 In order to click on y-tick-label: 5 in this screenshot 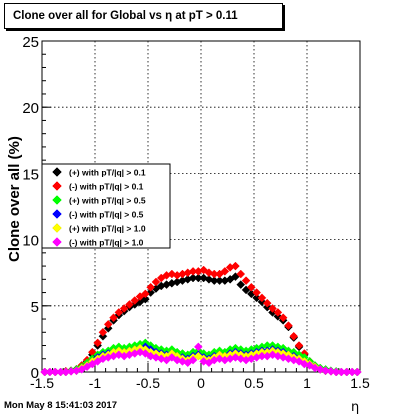, I will do `click(35, 307)`.